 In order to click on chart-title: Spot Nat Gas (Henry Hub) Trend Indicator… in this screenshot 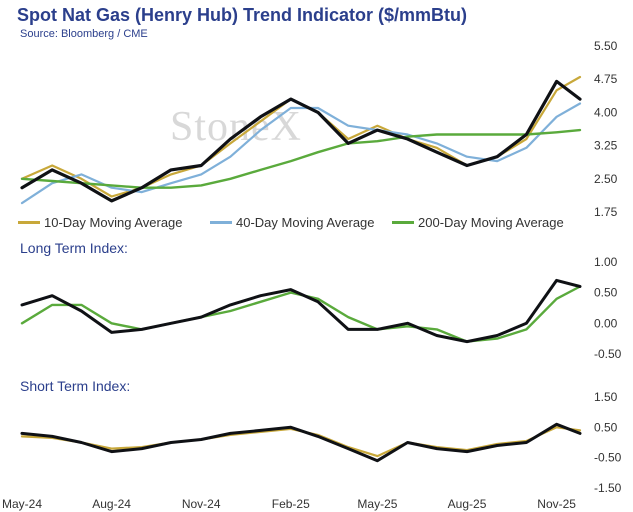, I will do `click(242, 15)`.